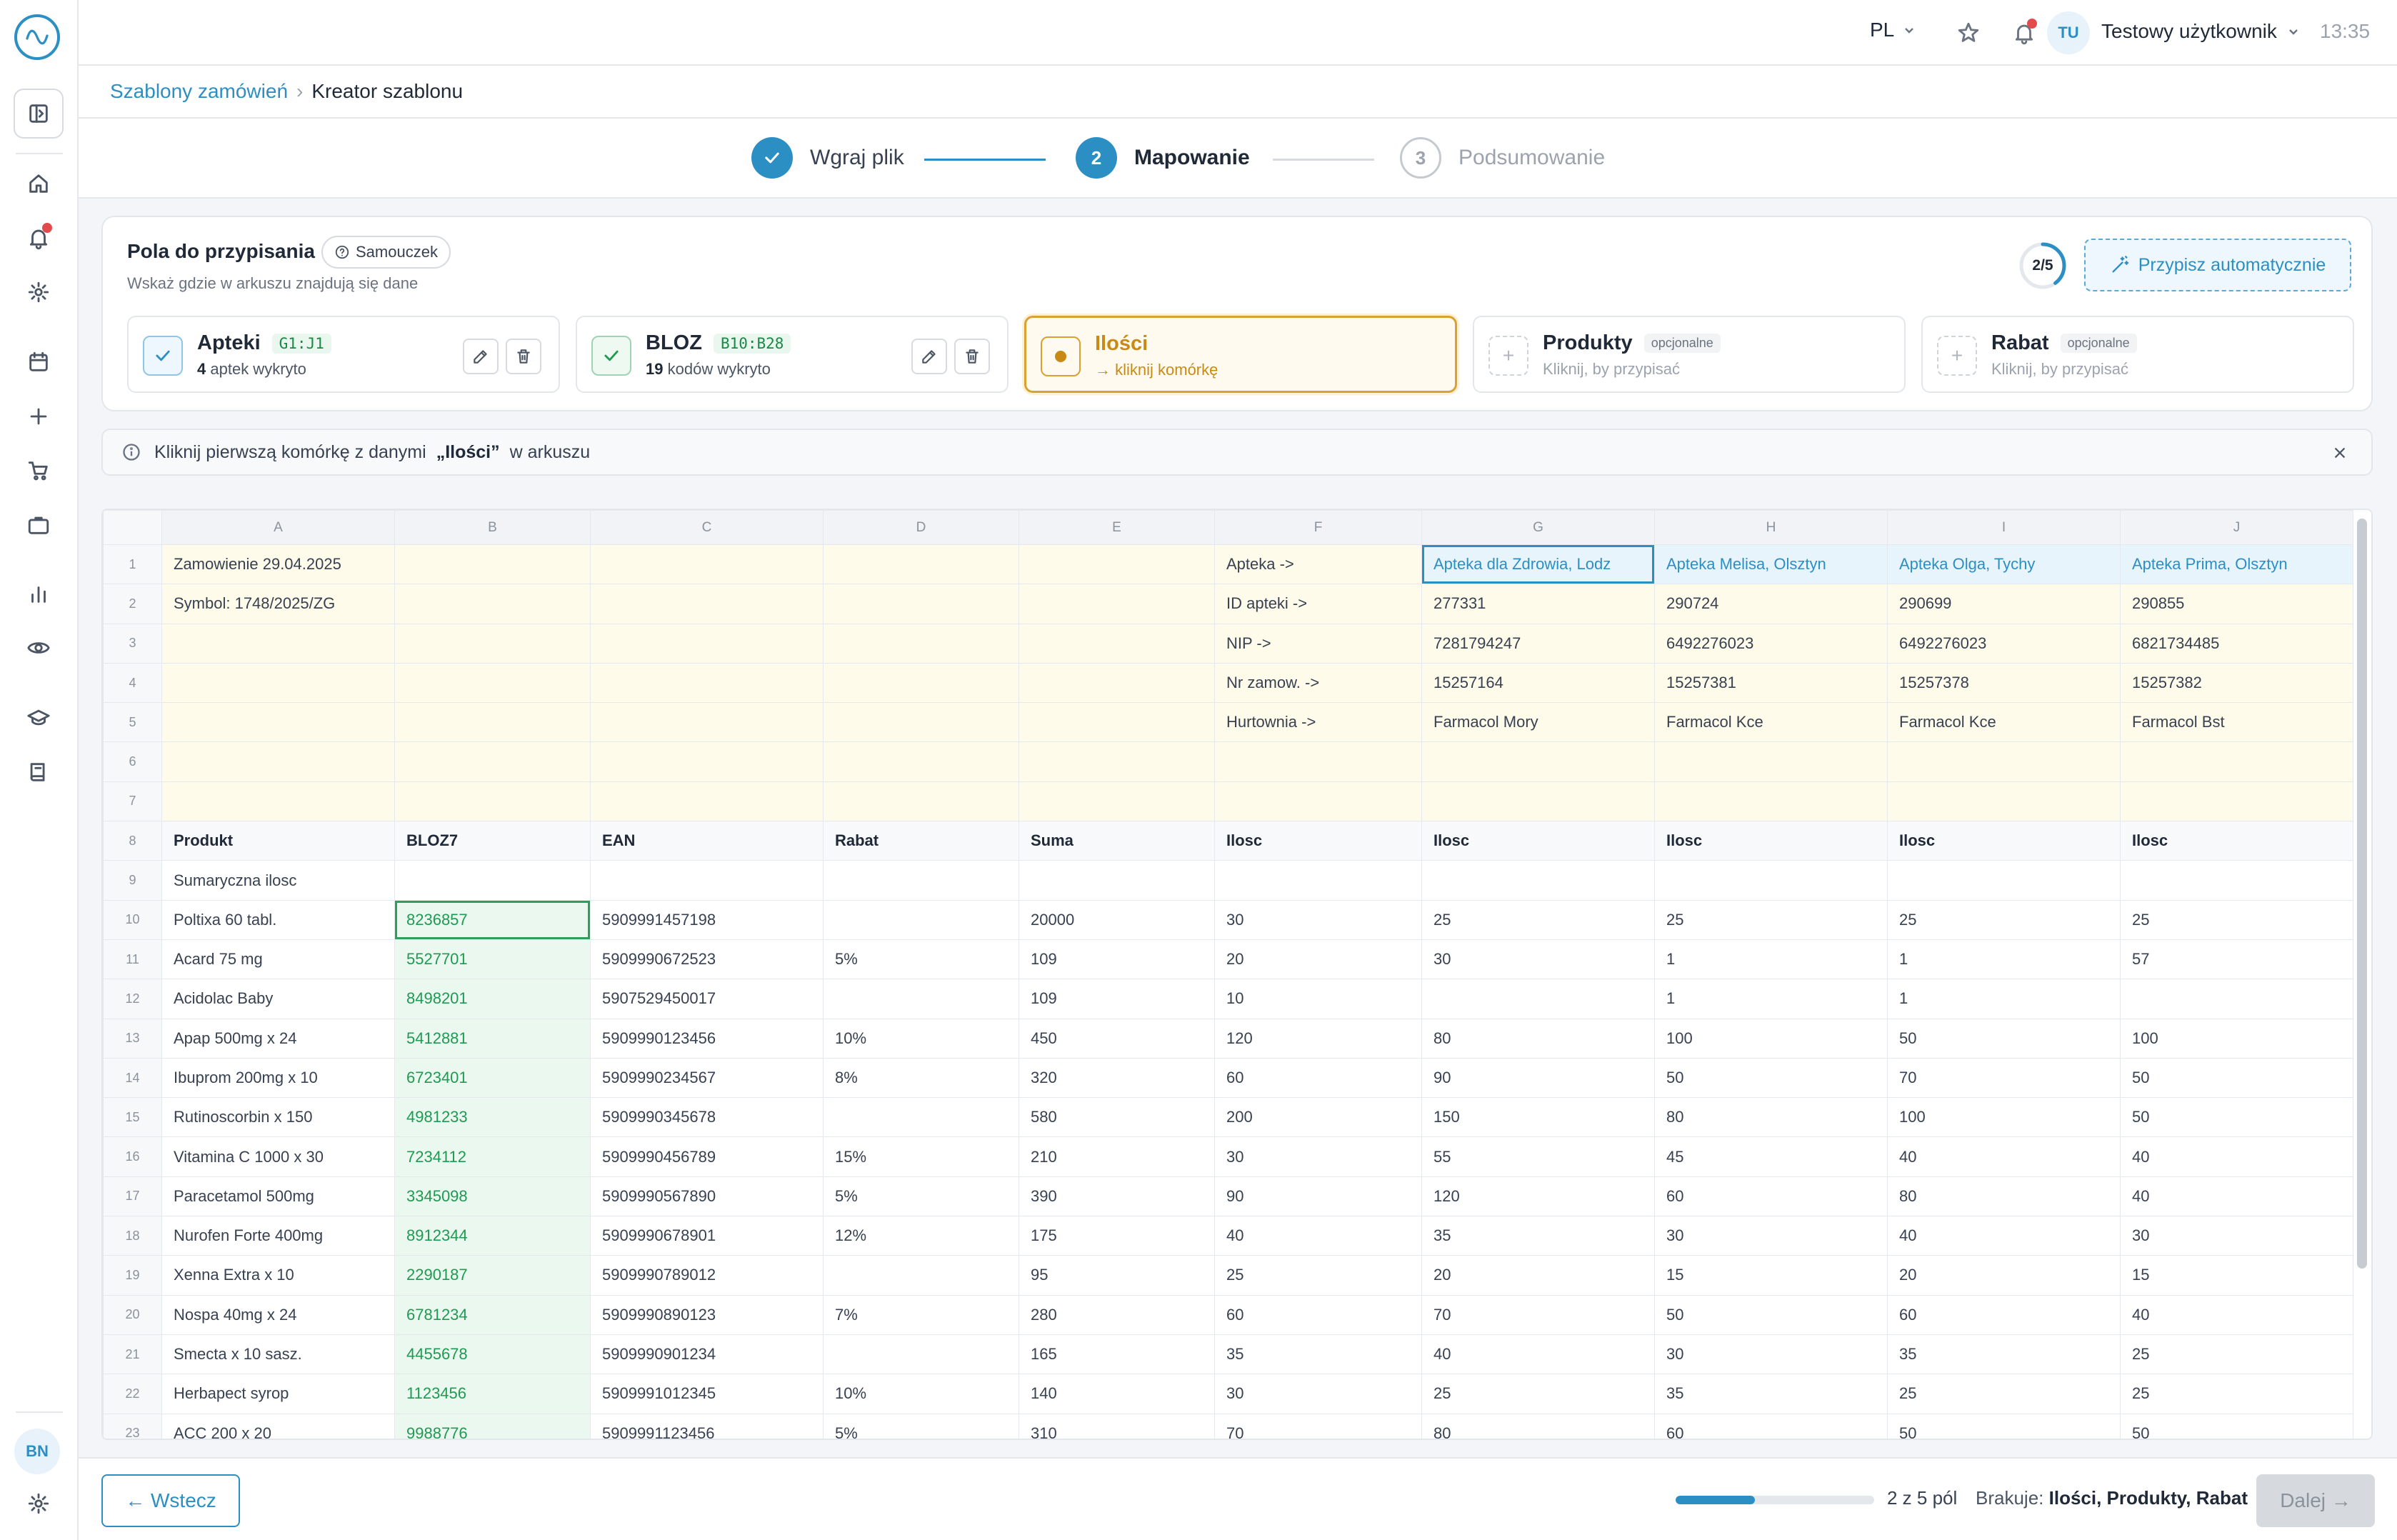 The image size is (2397, 1540). I want to click on sheet-cell: Farmacol Mory, so click(1538, 722).